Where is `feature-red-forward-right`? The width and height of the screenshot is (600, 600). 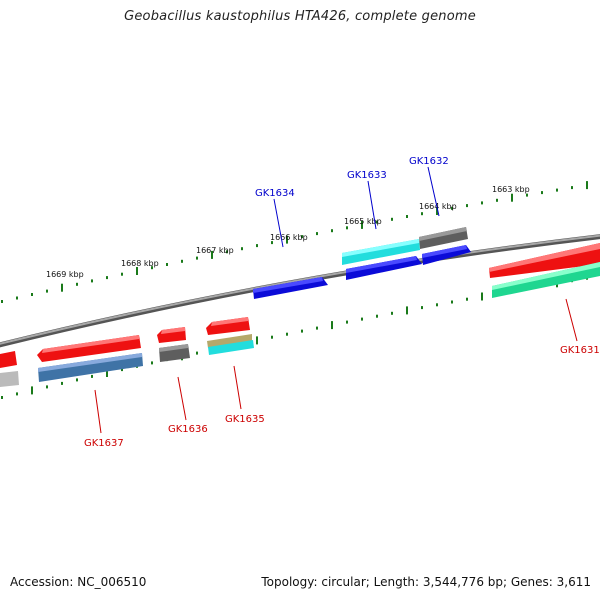
feature-red-forward-right is located at coordinates (544, 260).